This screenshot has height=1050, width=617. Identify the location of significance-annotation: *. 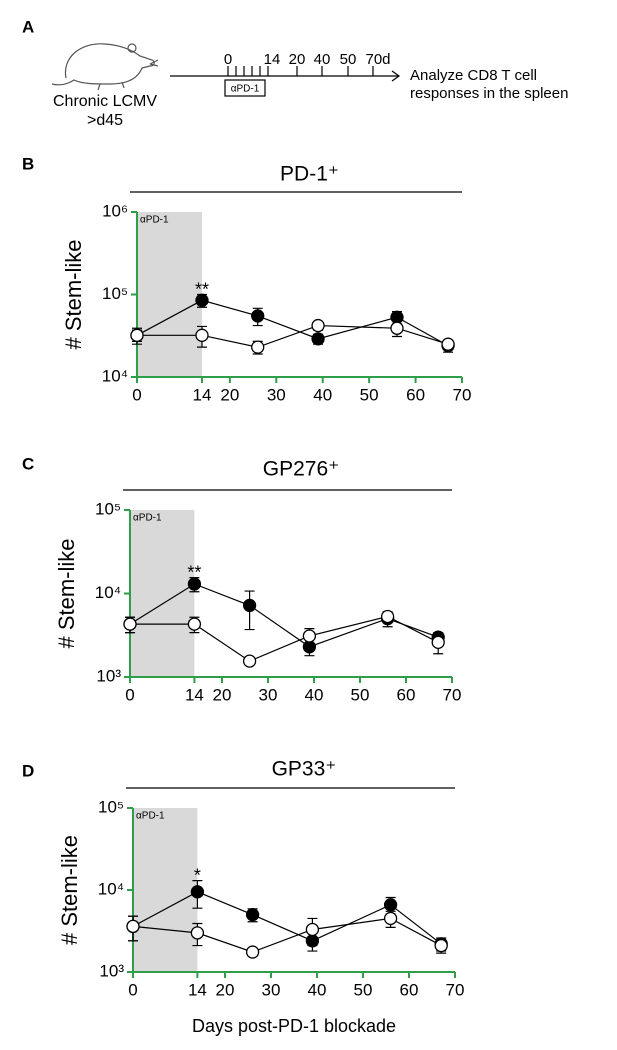
(197, 875).